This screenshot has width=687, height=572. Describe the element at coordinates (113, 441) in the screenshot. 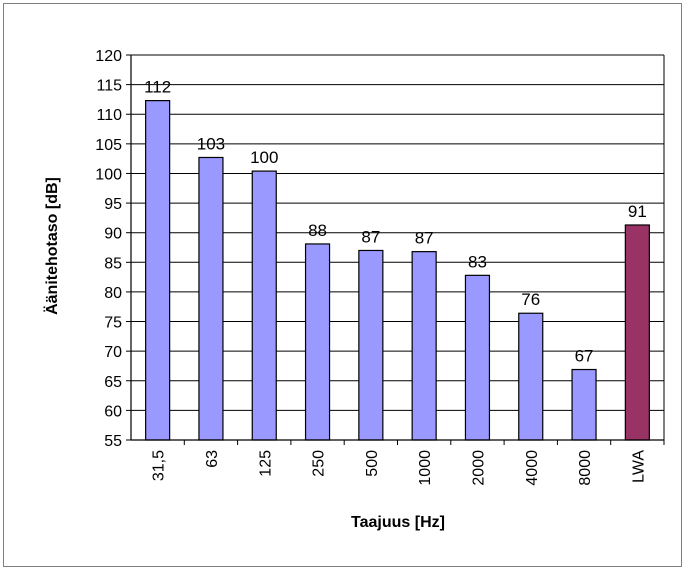

I see `y-tick-label: 55` at that location.